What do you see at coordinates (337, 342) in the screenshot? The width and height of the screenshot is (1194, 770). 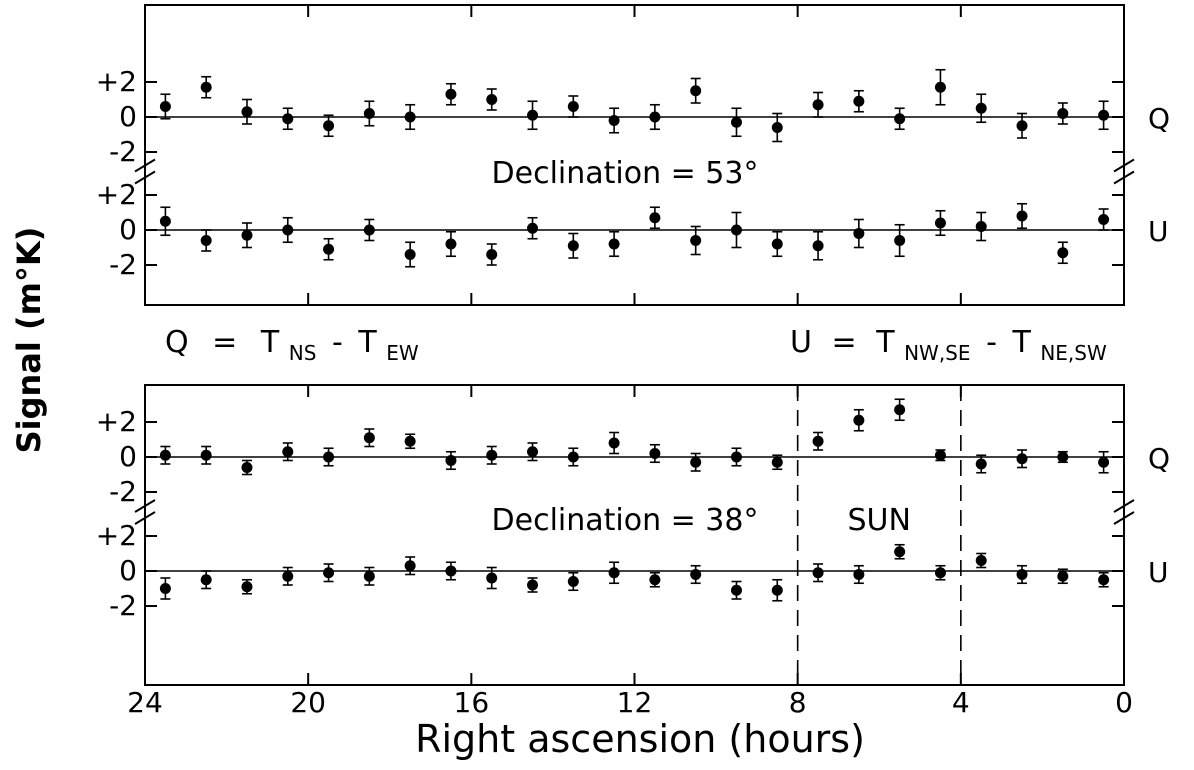 I see `formula-q-minus: -` at bounding box center [337, 342].